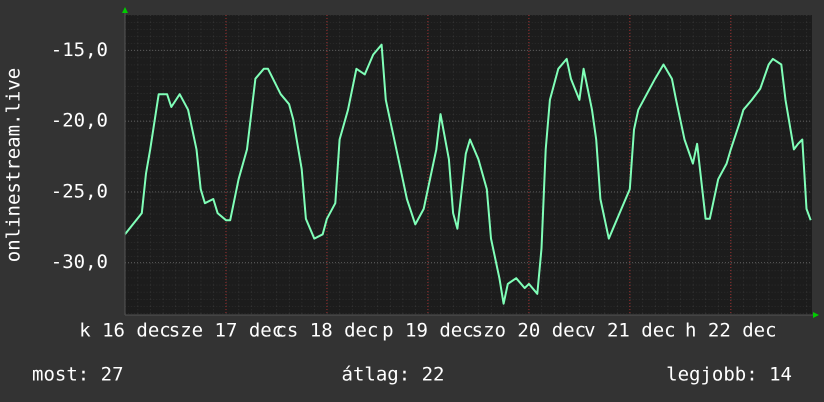  Describe the element at coordinates (393, 375) in the screenshot. I see `stat: átlag: 22` at that location.